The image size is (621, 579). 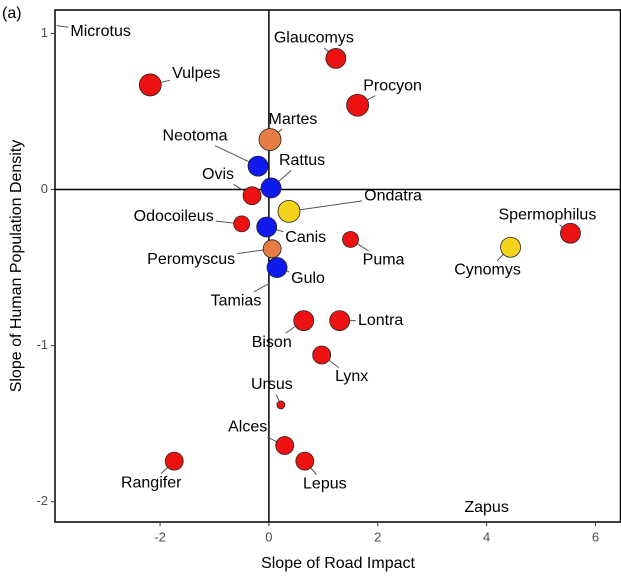 I want to click on point-label: Martes, so click(x=293, y=119).